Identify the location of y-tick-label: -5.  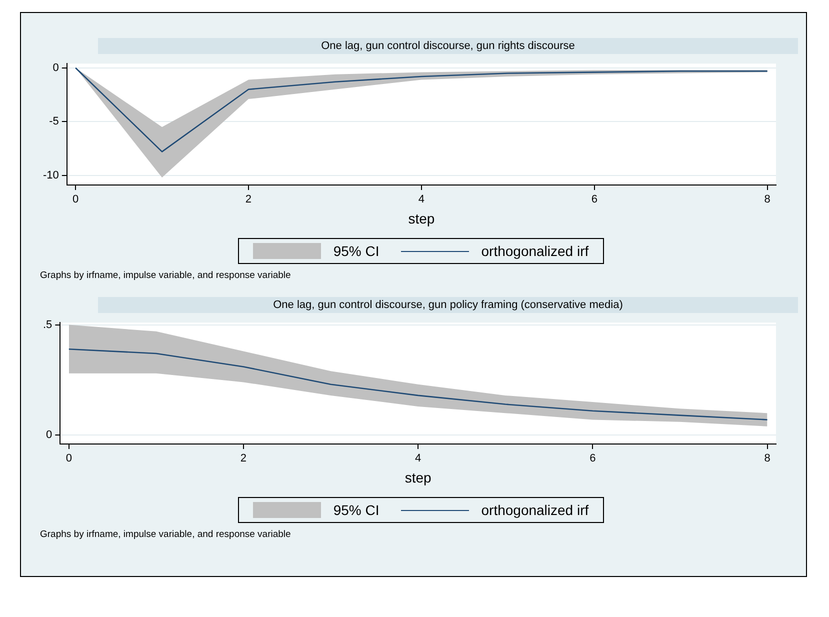
(54, 122).